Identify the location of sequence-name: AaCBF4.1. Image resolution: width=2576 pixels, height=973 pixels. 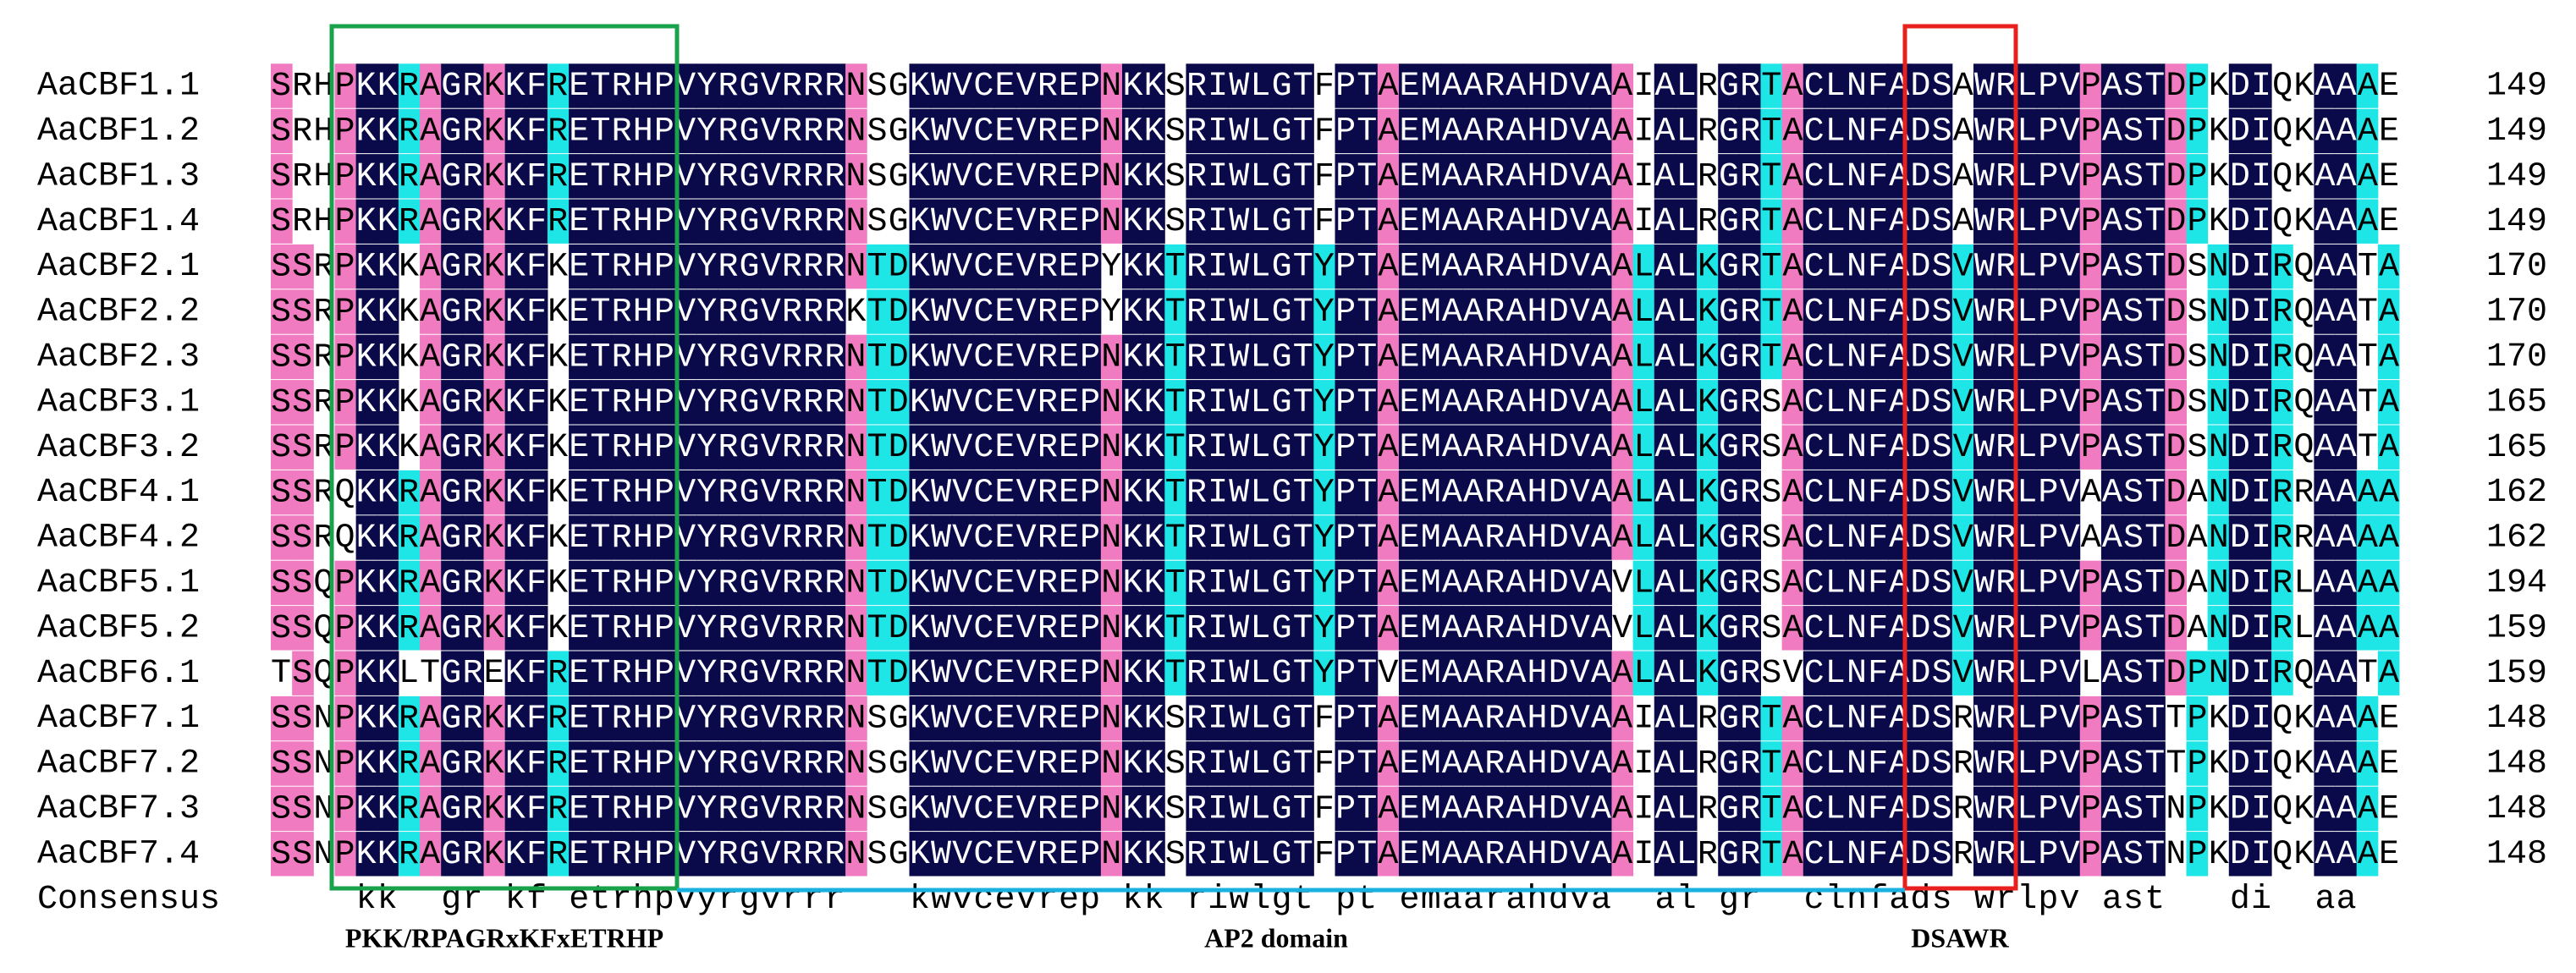
(119, 493).